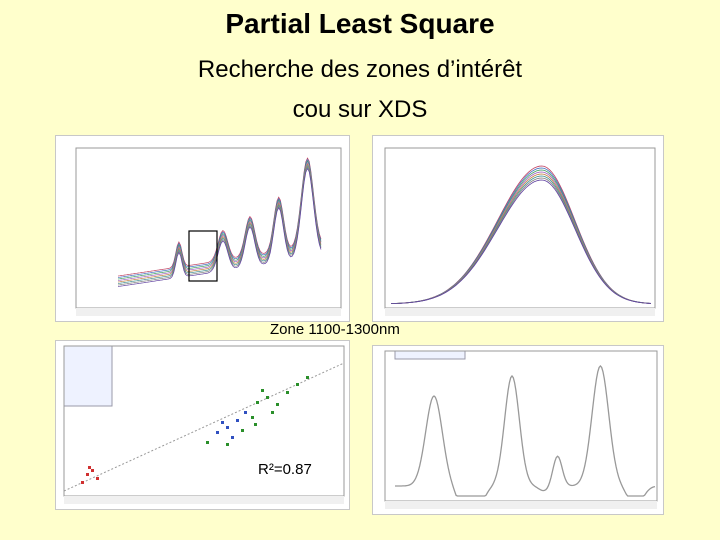 This screenshot has height=540, width=720. I want to click on coefficient-curve, so click(525, 431).